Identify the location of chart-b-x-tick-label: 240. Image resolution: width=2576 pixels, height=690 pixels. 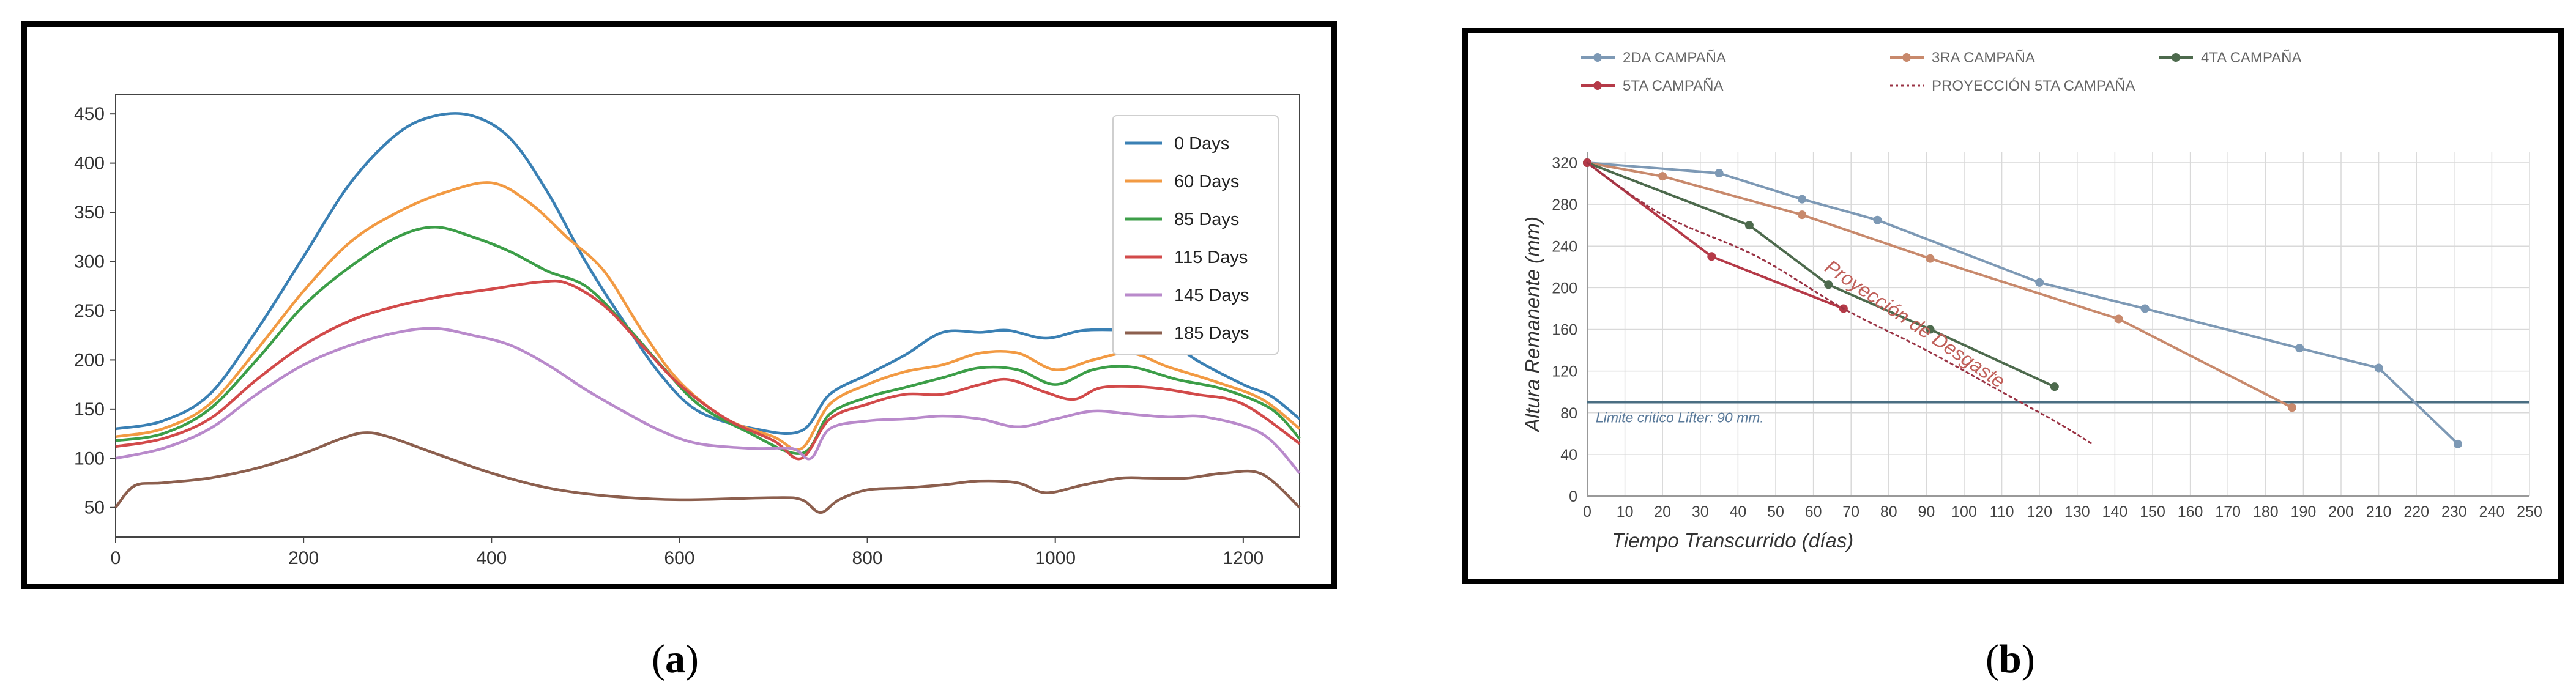
(2492, 512).